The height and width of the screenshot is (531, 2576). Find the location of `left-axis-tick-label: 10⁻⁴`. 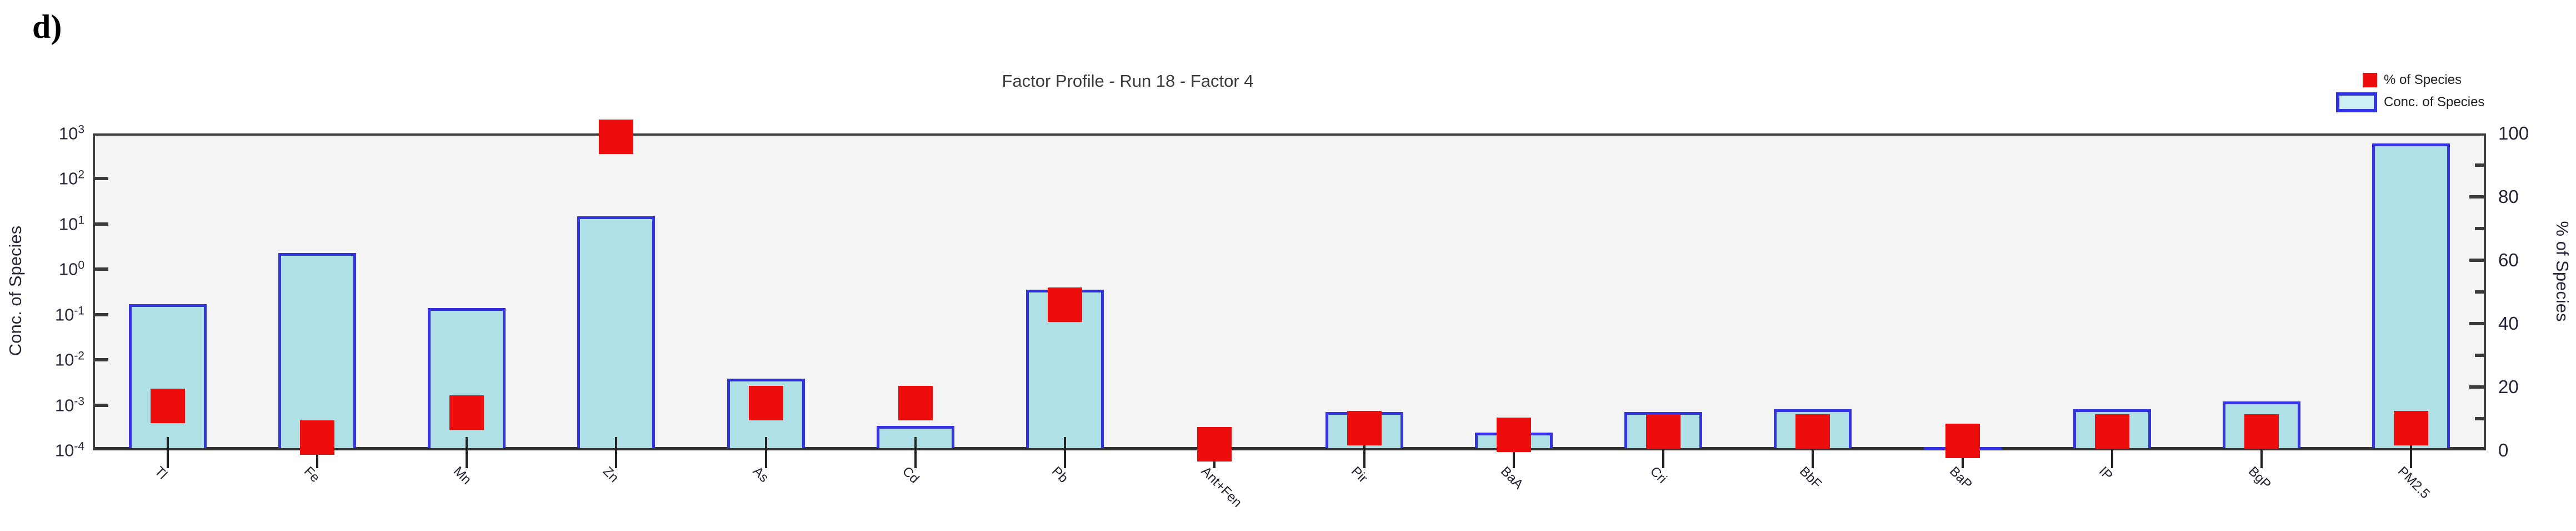

left-axis-tick-label: 10⁻⁴ is located at coordinates (69, 450).